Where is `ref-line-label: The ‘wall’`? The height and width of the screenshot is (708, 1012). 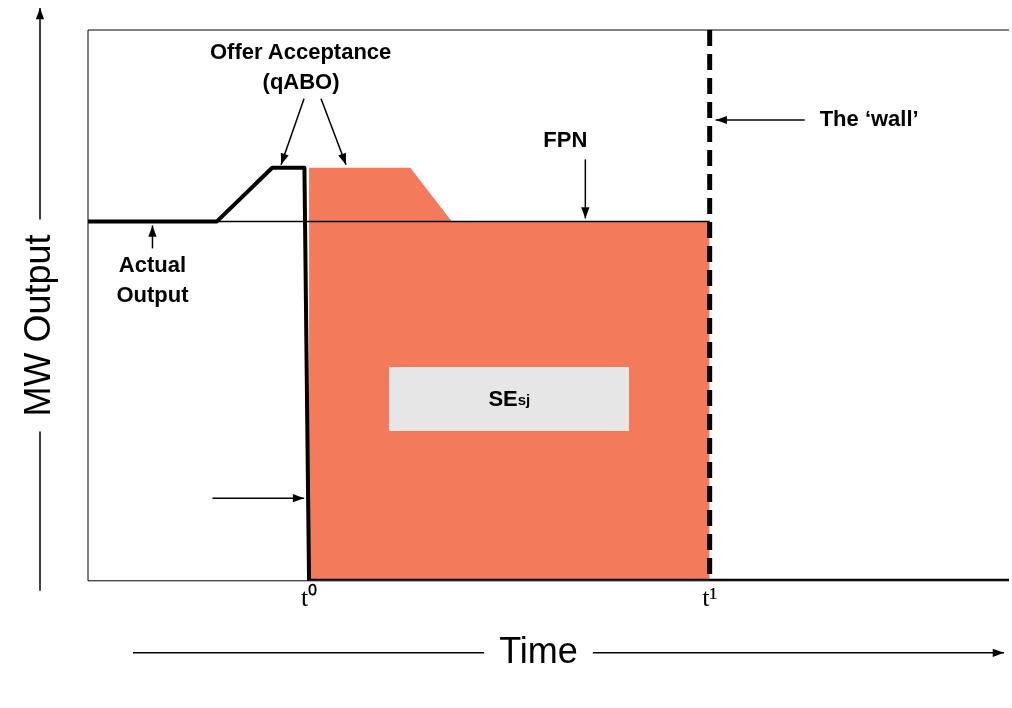
ref-line-label: The ‘wall’ is located at coordinates (869, 119).